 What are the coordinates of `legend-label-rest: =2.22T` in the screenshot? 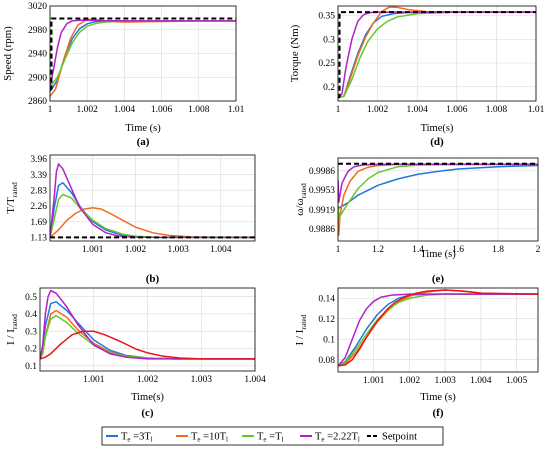 It's located at (342, 437).